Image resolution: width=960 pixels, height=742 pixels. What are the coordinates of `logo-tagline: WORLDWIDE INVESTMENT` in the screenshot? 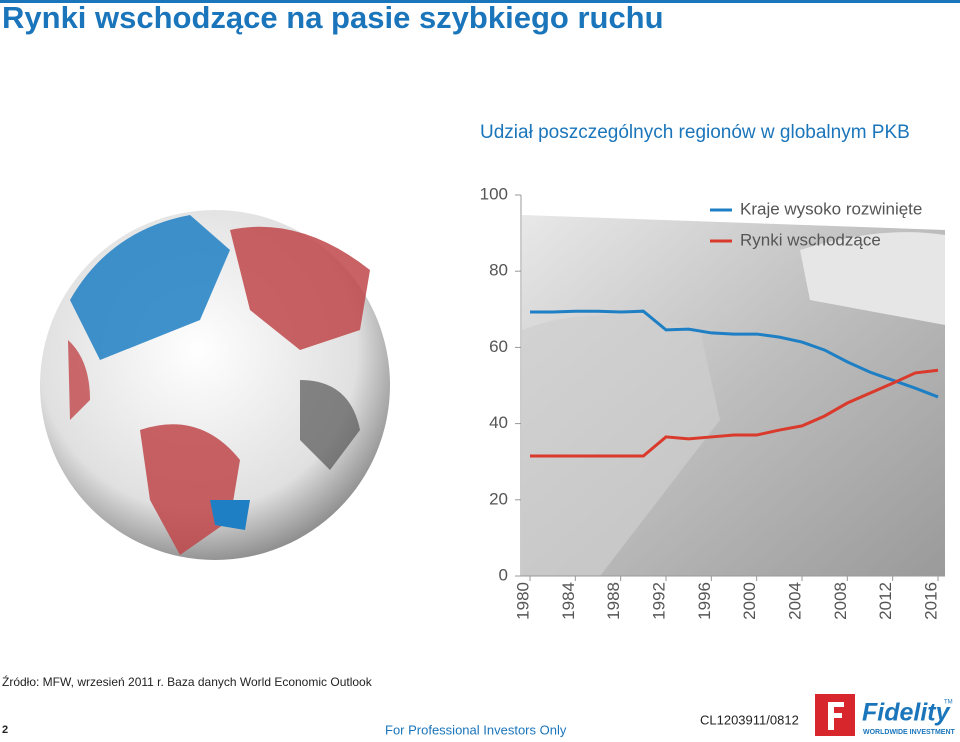 It's located at (909, 732).